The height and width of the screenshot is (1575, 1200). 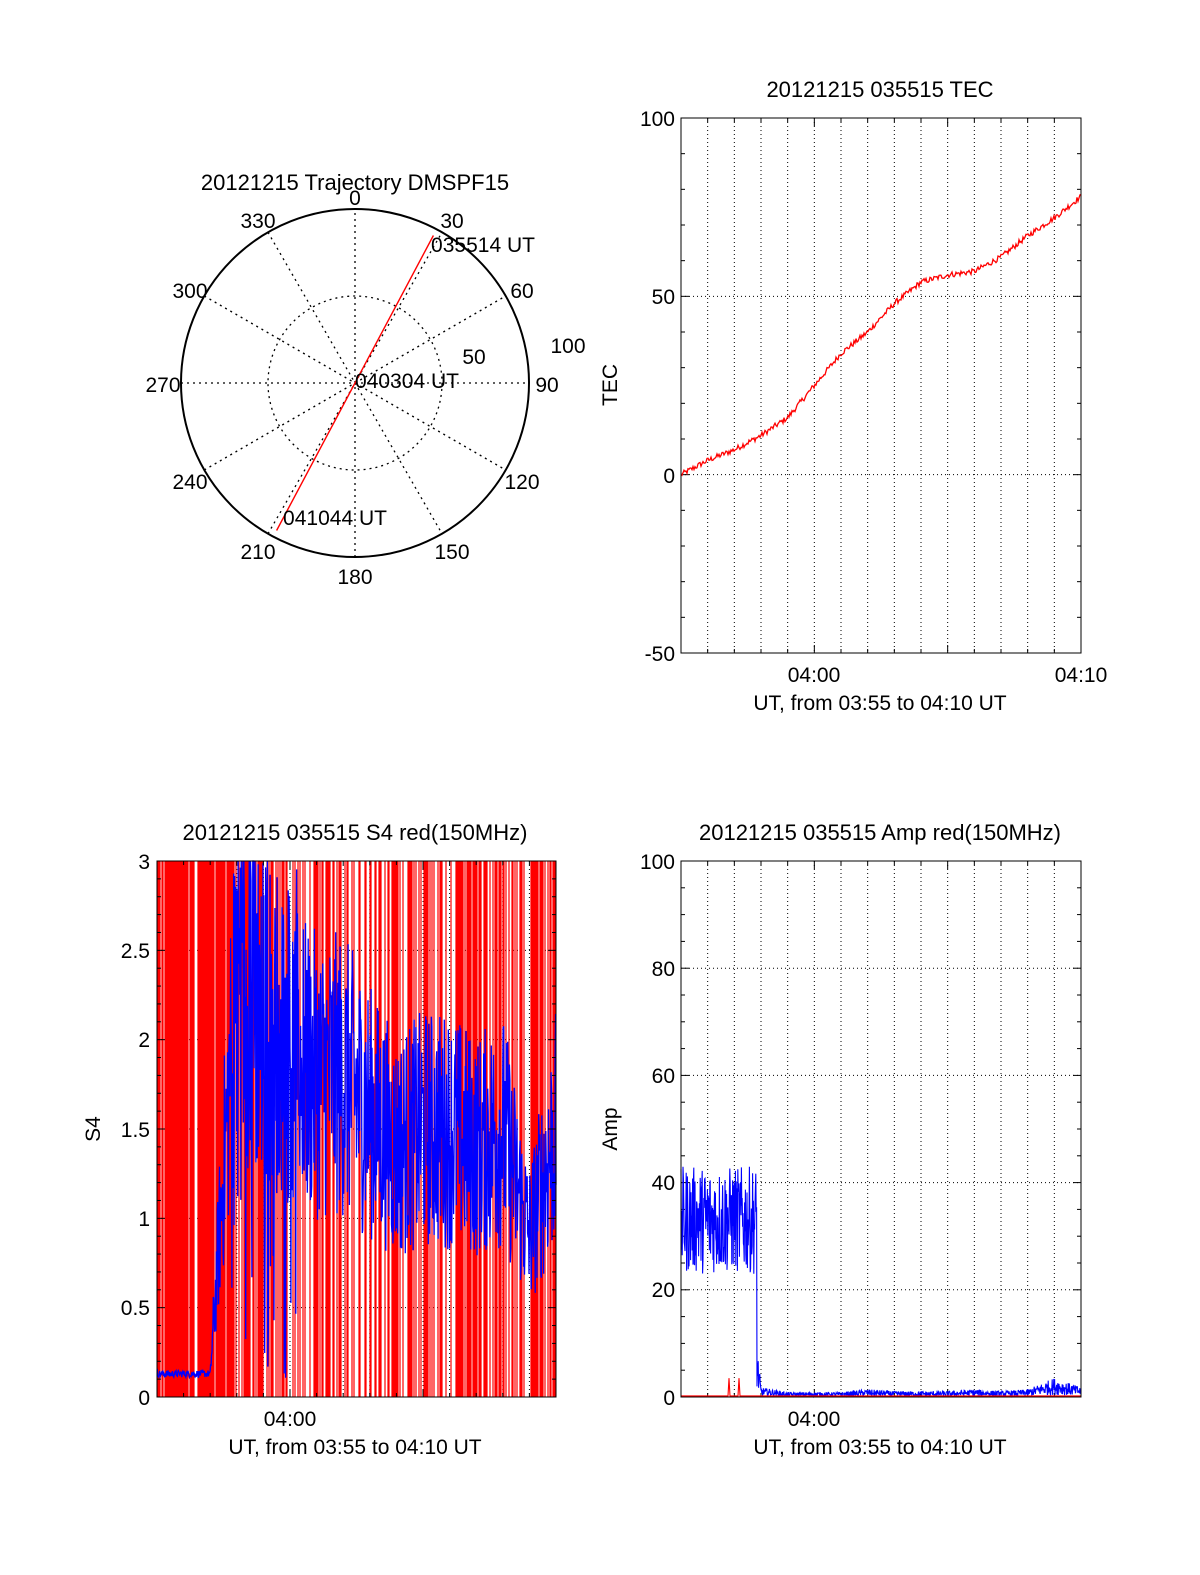 What do you see at coordinates (257, 221) in the screenshot?
I see `azimuth-label-330: 330` at bounding box center [257, 221].